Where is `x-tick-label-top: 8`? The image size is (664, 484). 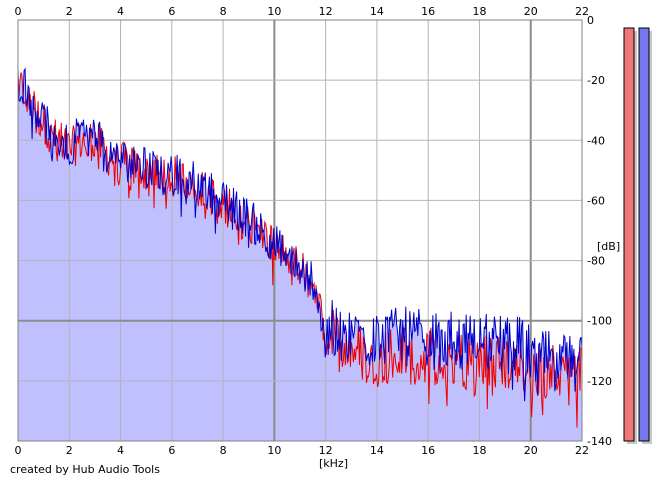 x-tick-label-top: 8 is located at coordinates (223, 11).